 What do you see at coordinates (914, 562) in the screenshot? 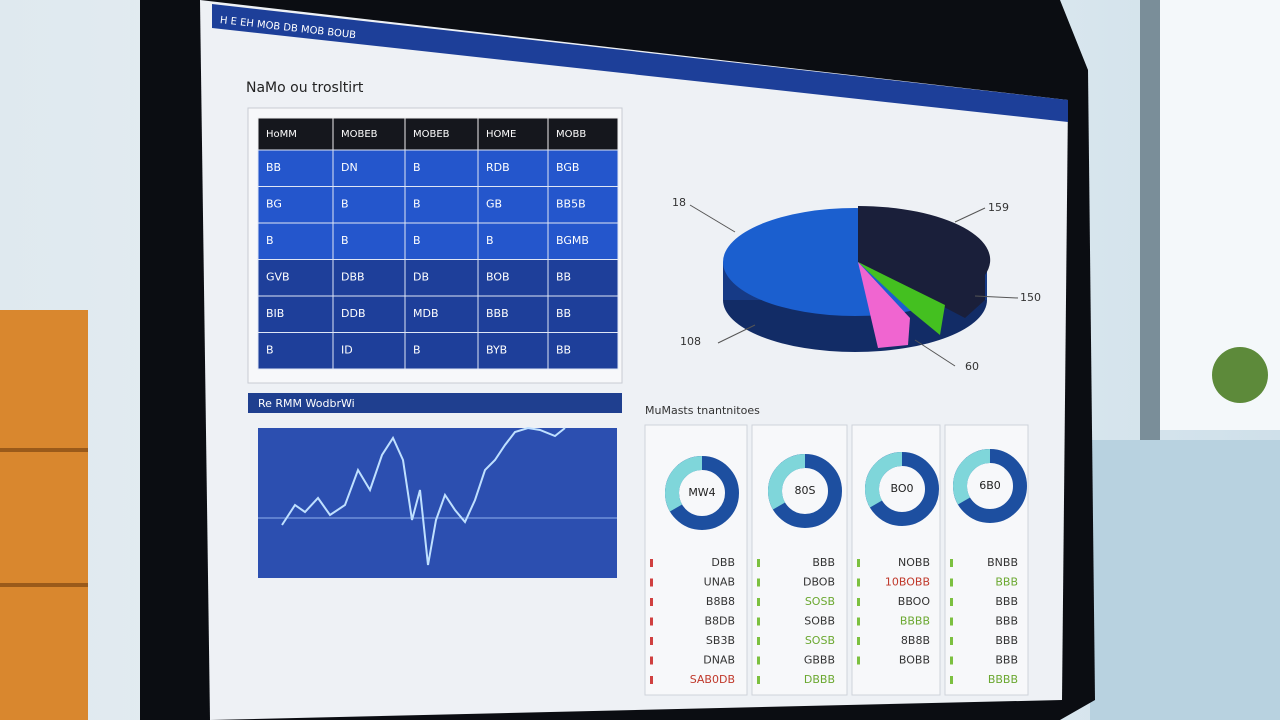
I see `donut-line: NOBB` at bounding box center [914, 562].